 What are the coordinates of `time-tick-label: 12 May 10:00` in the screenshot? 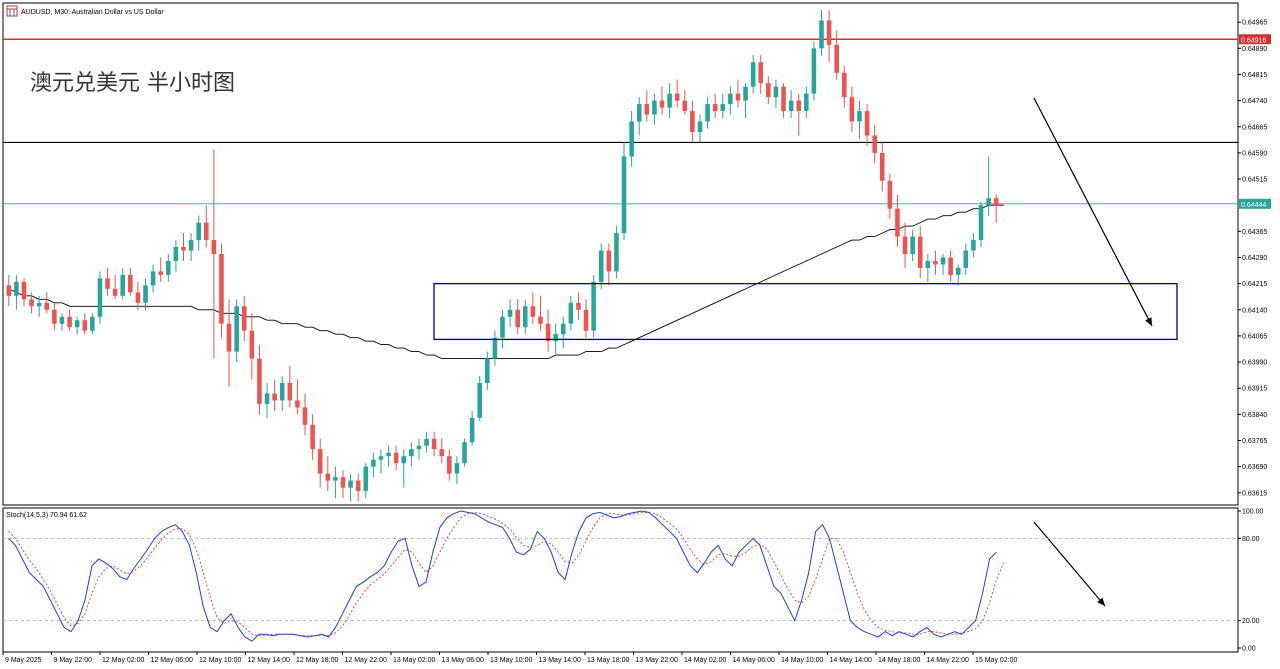 It's located at (220, 660).